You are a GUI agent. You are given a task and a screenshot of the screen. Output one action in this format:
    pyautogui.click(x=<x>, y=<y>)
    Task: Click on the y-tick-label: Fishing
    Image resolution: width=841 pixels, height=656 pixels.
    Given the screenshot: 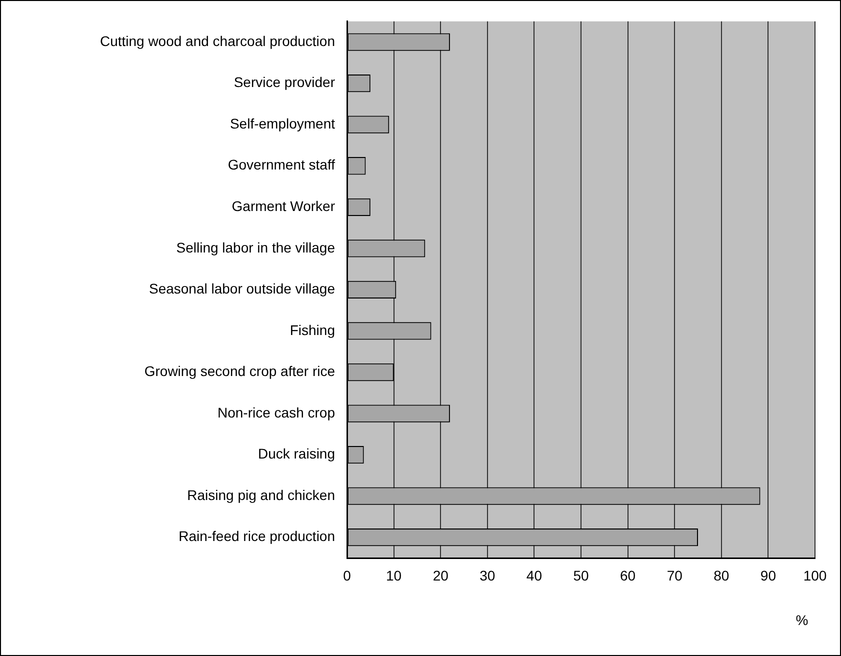 What is the action you would take?
    pyautogui.click(x=312, y=330)
    